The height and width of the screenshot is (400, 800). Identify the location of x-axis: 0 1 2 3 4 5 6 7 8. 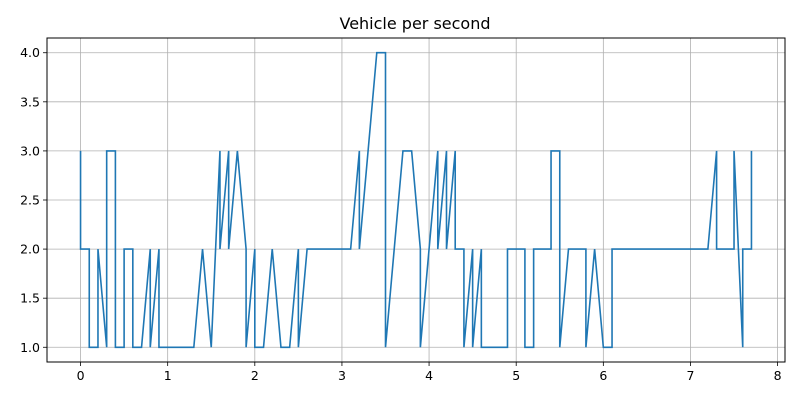
(429, 372).